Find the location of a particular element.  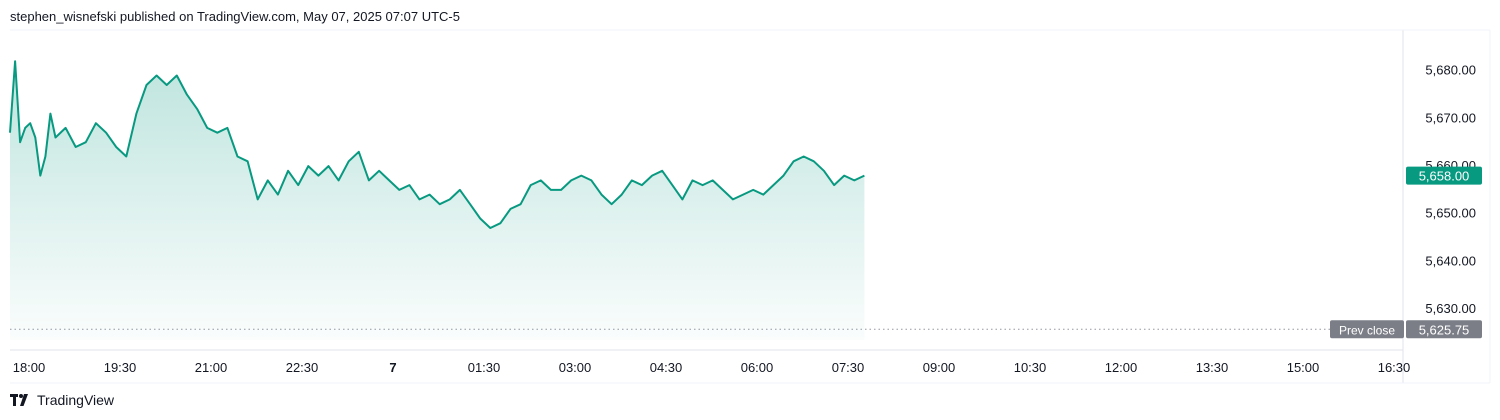

x-tick-label: 10:30 is located at coordinates (1030, 367).